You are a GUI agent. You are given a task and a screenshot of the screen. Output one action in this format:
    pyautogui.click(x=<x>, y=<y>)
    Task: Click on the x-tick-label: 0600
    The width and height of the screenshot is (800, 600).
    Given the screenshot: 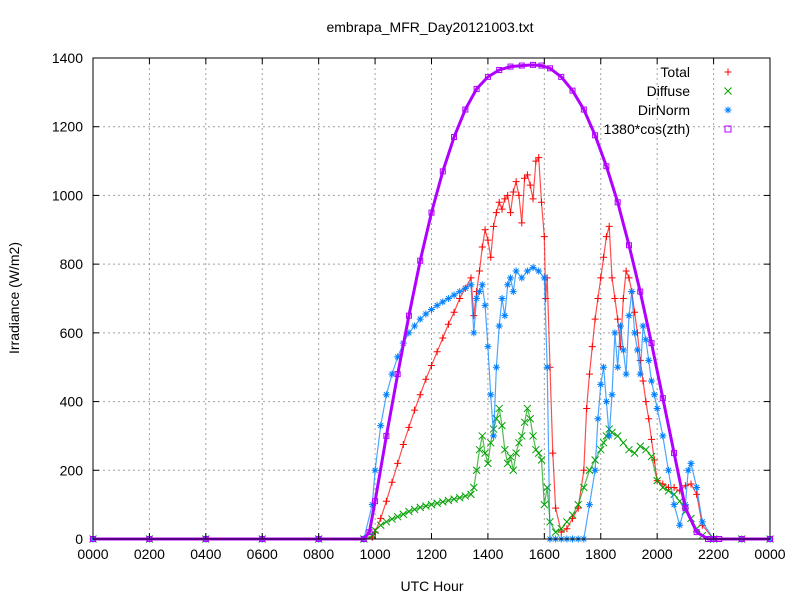 What is the action you would take?
    pyautogui.click(x=262, y=554)
    